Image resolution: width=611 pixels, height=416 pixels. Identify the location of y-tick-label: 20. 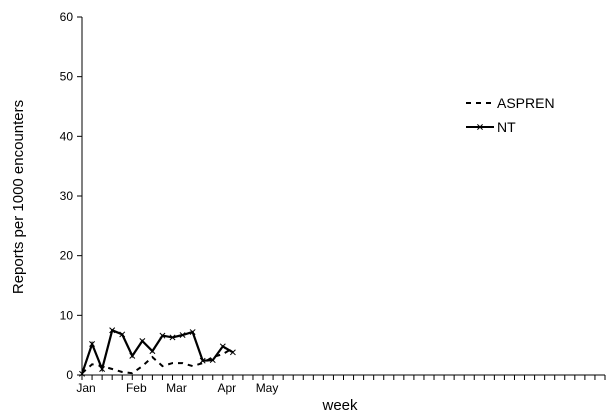
(67, 256).